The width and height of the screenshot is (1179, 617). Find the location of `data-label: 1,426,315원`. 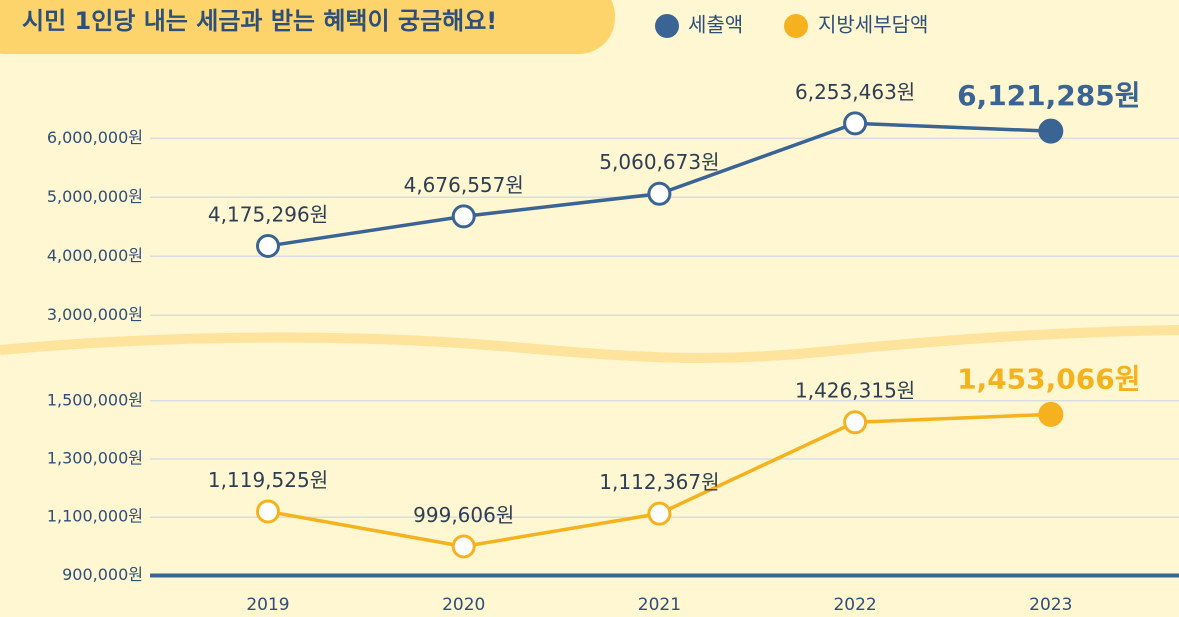

data-label: 1,426,315원 is located at coordinates (855, 391).